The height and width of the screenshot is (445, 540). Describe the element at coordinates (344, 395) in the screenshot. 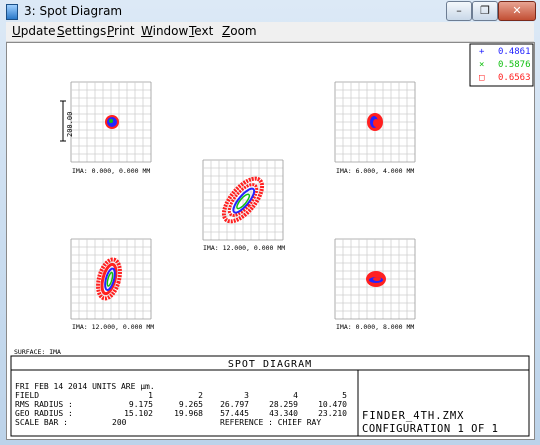

I see `field-value-5: 5` at that location.